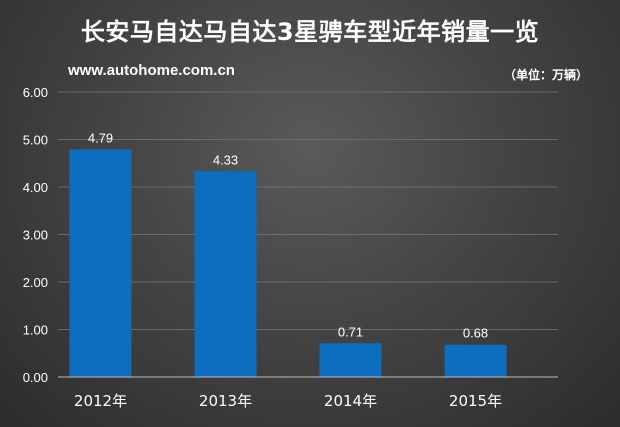 The image size is (620, 427). I want to click on y-tick-label: 4.00, so click(35, 187).